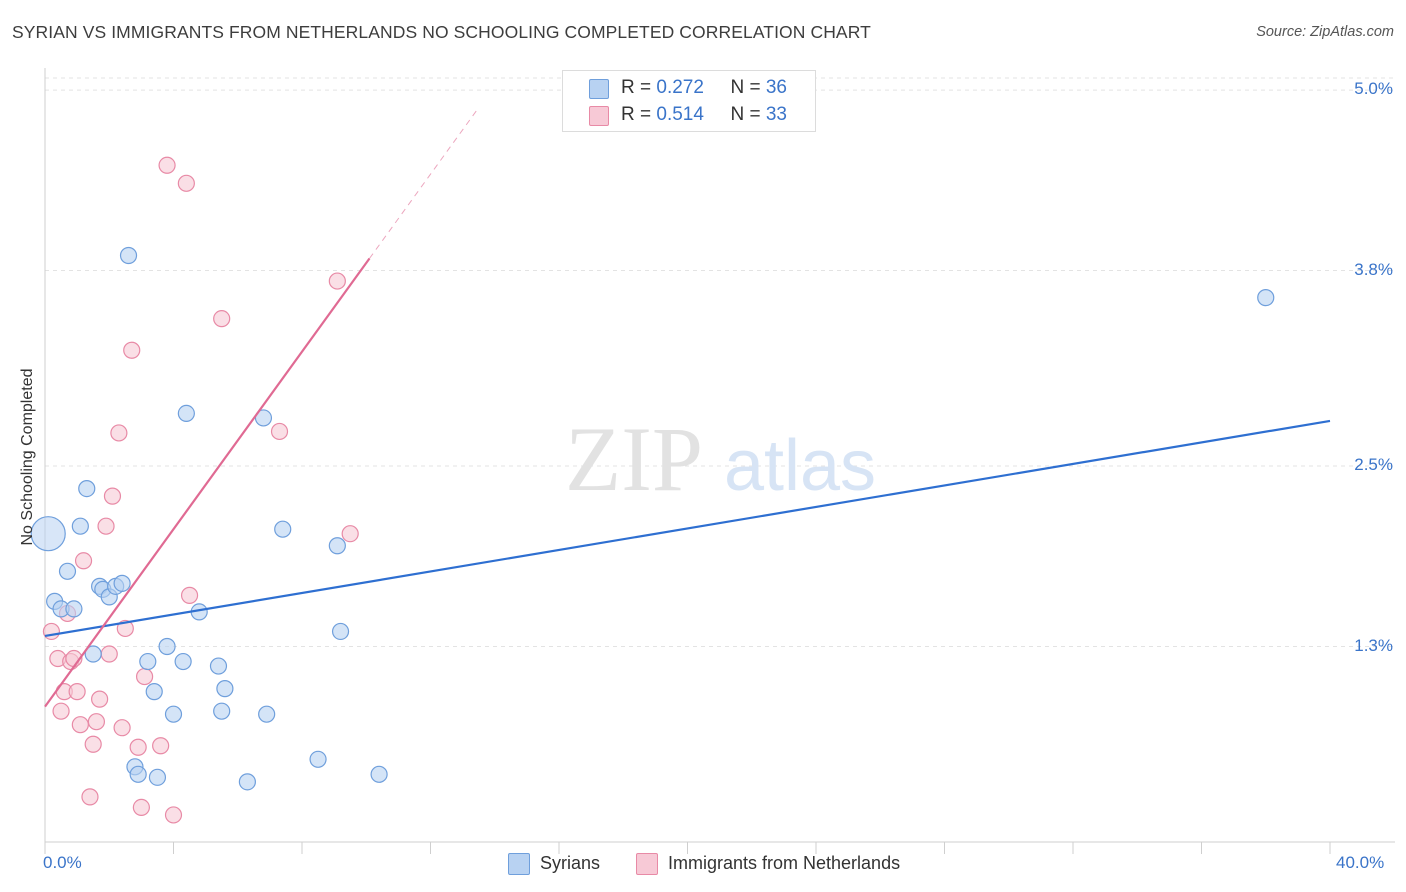 The height and width of the screenshot is (892, 1406). Describe the element at coordinates (62, 862) in the screenshot. I see `x-tick-label-min: 0.0%` at that location.